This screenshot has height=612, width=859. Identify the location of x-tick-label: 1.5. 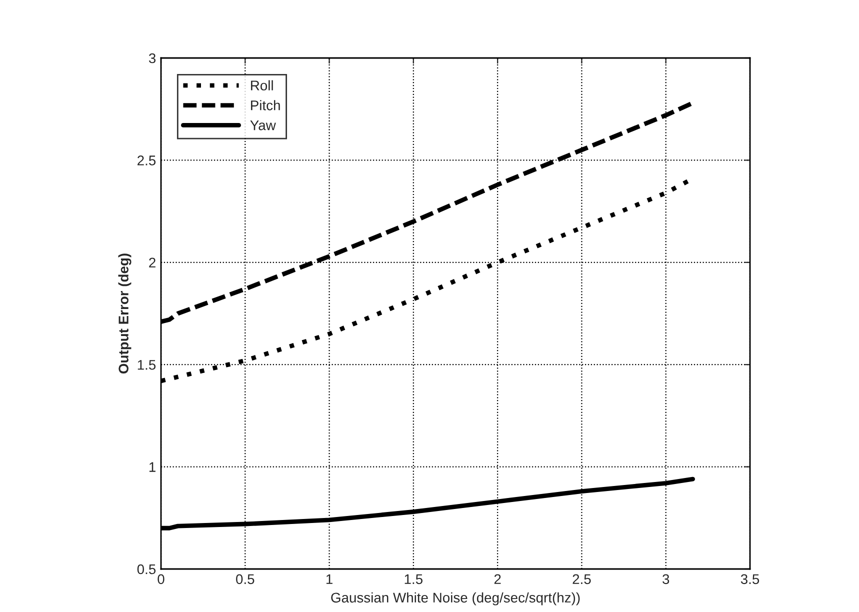
(413, 579).